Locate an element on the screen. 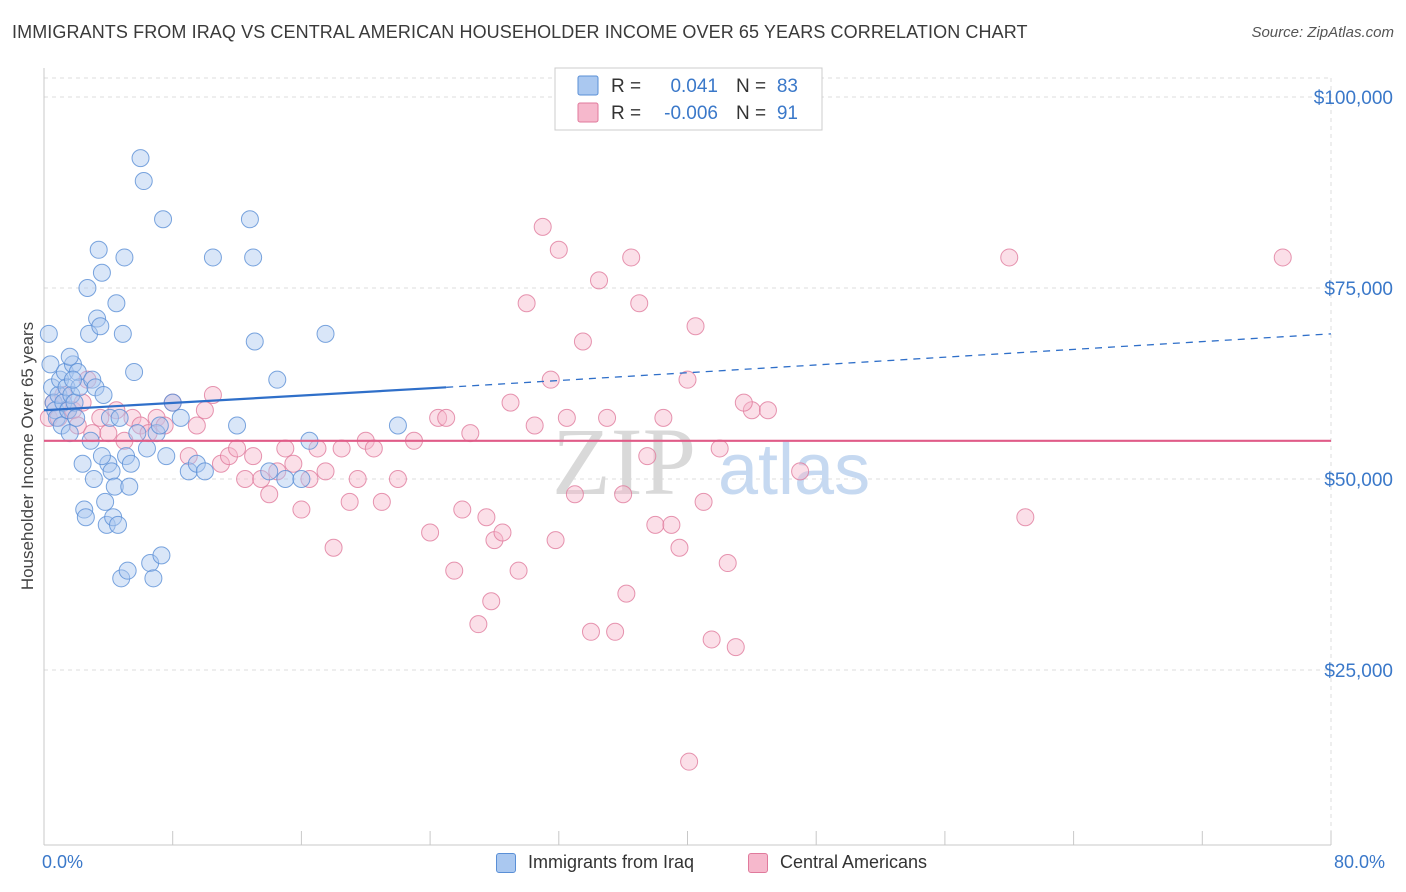 Image resolution: width=1406 pixels, height=892 pixels. legend-item-iraq: Immigrants from Iraq is located at coordinates (595, 862).